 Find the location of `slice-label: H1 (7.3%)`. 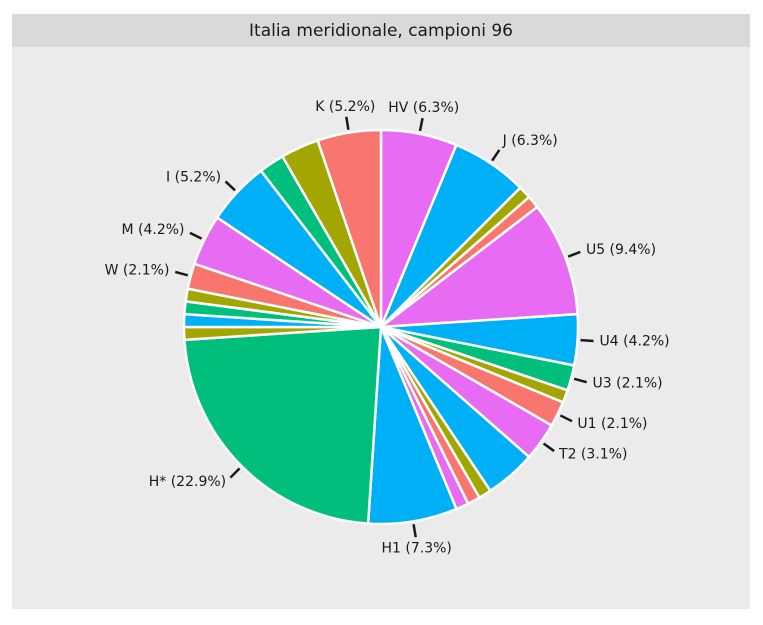

slice-label: H1 (7.3%) is located at coordinates (416, 549).